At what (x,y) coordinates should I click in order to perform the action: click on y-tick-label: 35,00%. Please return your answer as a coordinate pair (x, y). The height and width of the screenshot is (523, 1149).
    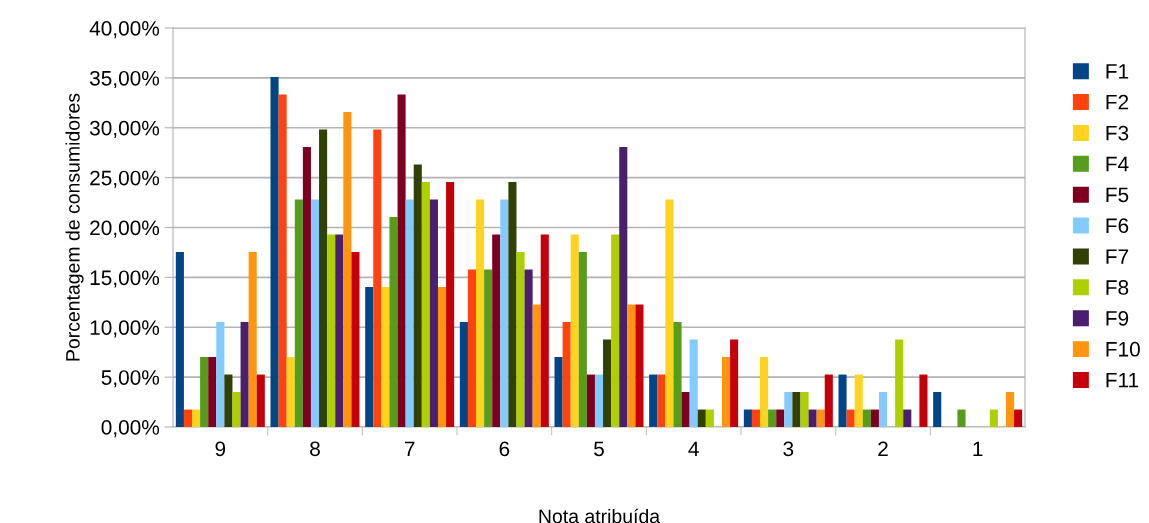
    Looking at the image, I should click on (124, 79).